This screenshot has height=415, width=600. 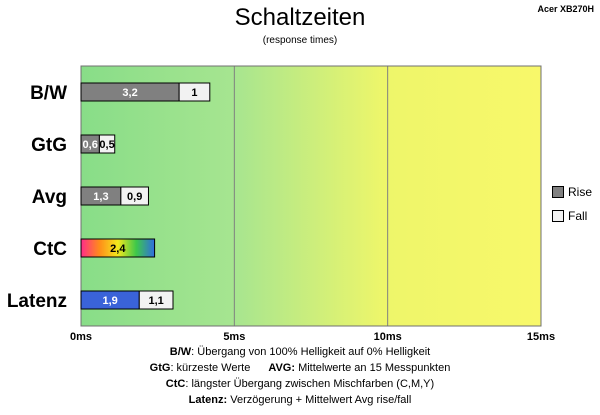 What do you see at coordinates (90, 145) in the screenshot?
I see `label-rise-gtg: 0,6` at bounding box center [90, 145].